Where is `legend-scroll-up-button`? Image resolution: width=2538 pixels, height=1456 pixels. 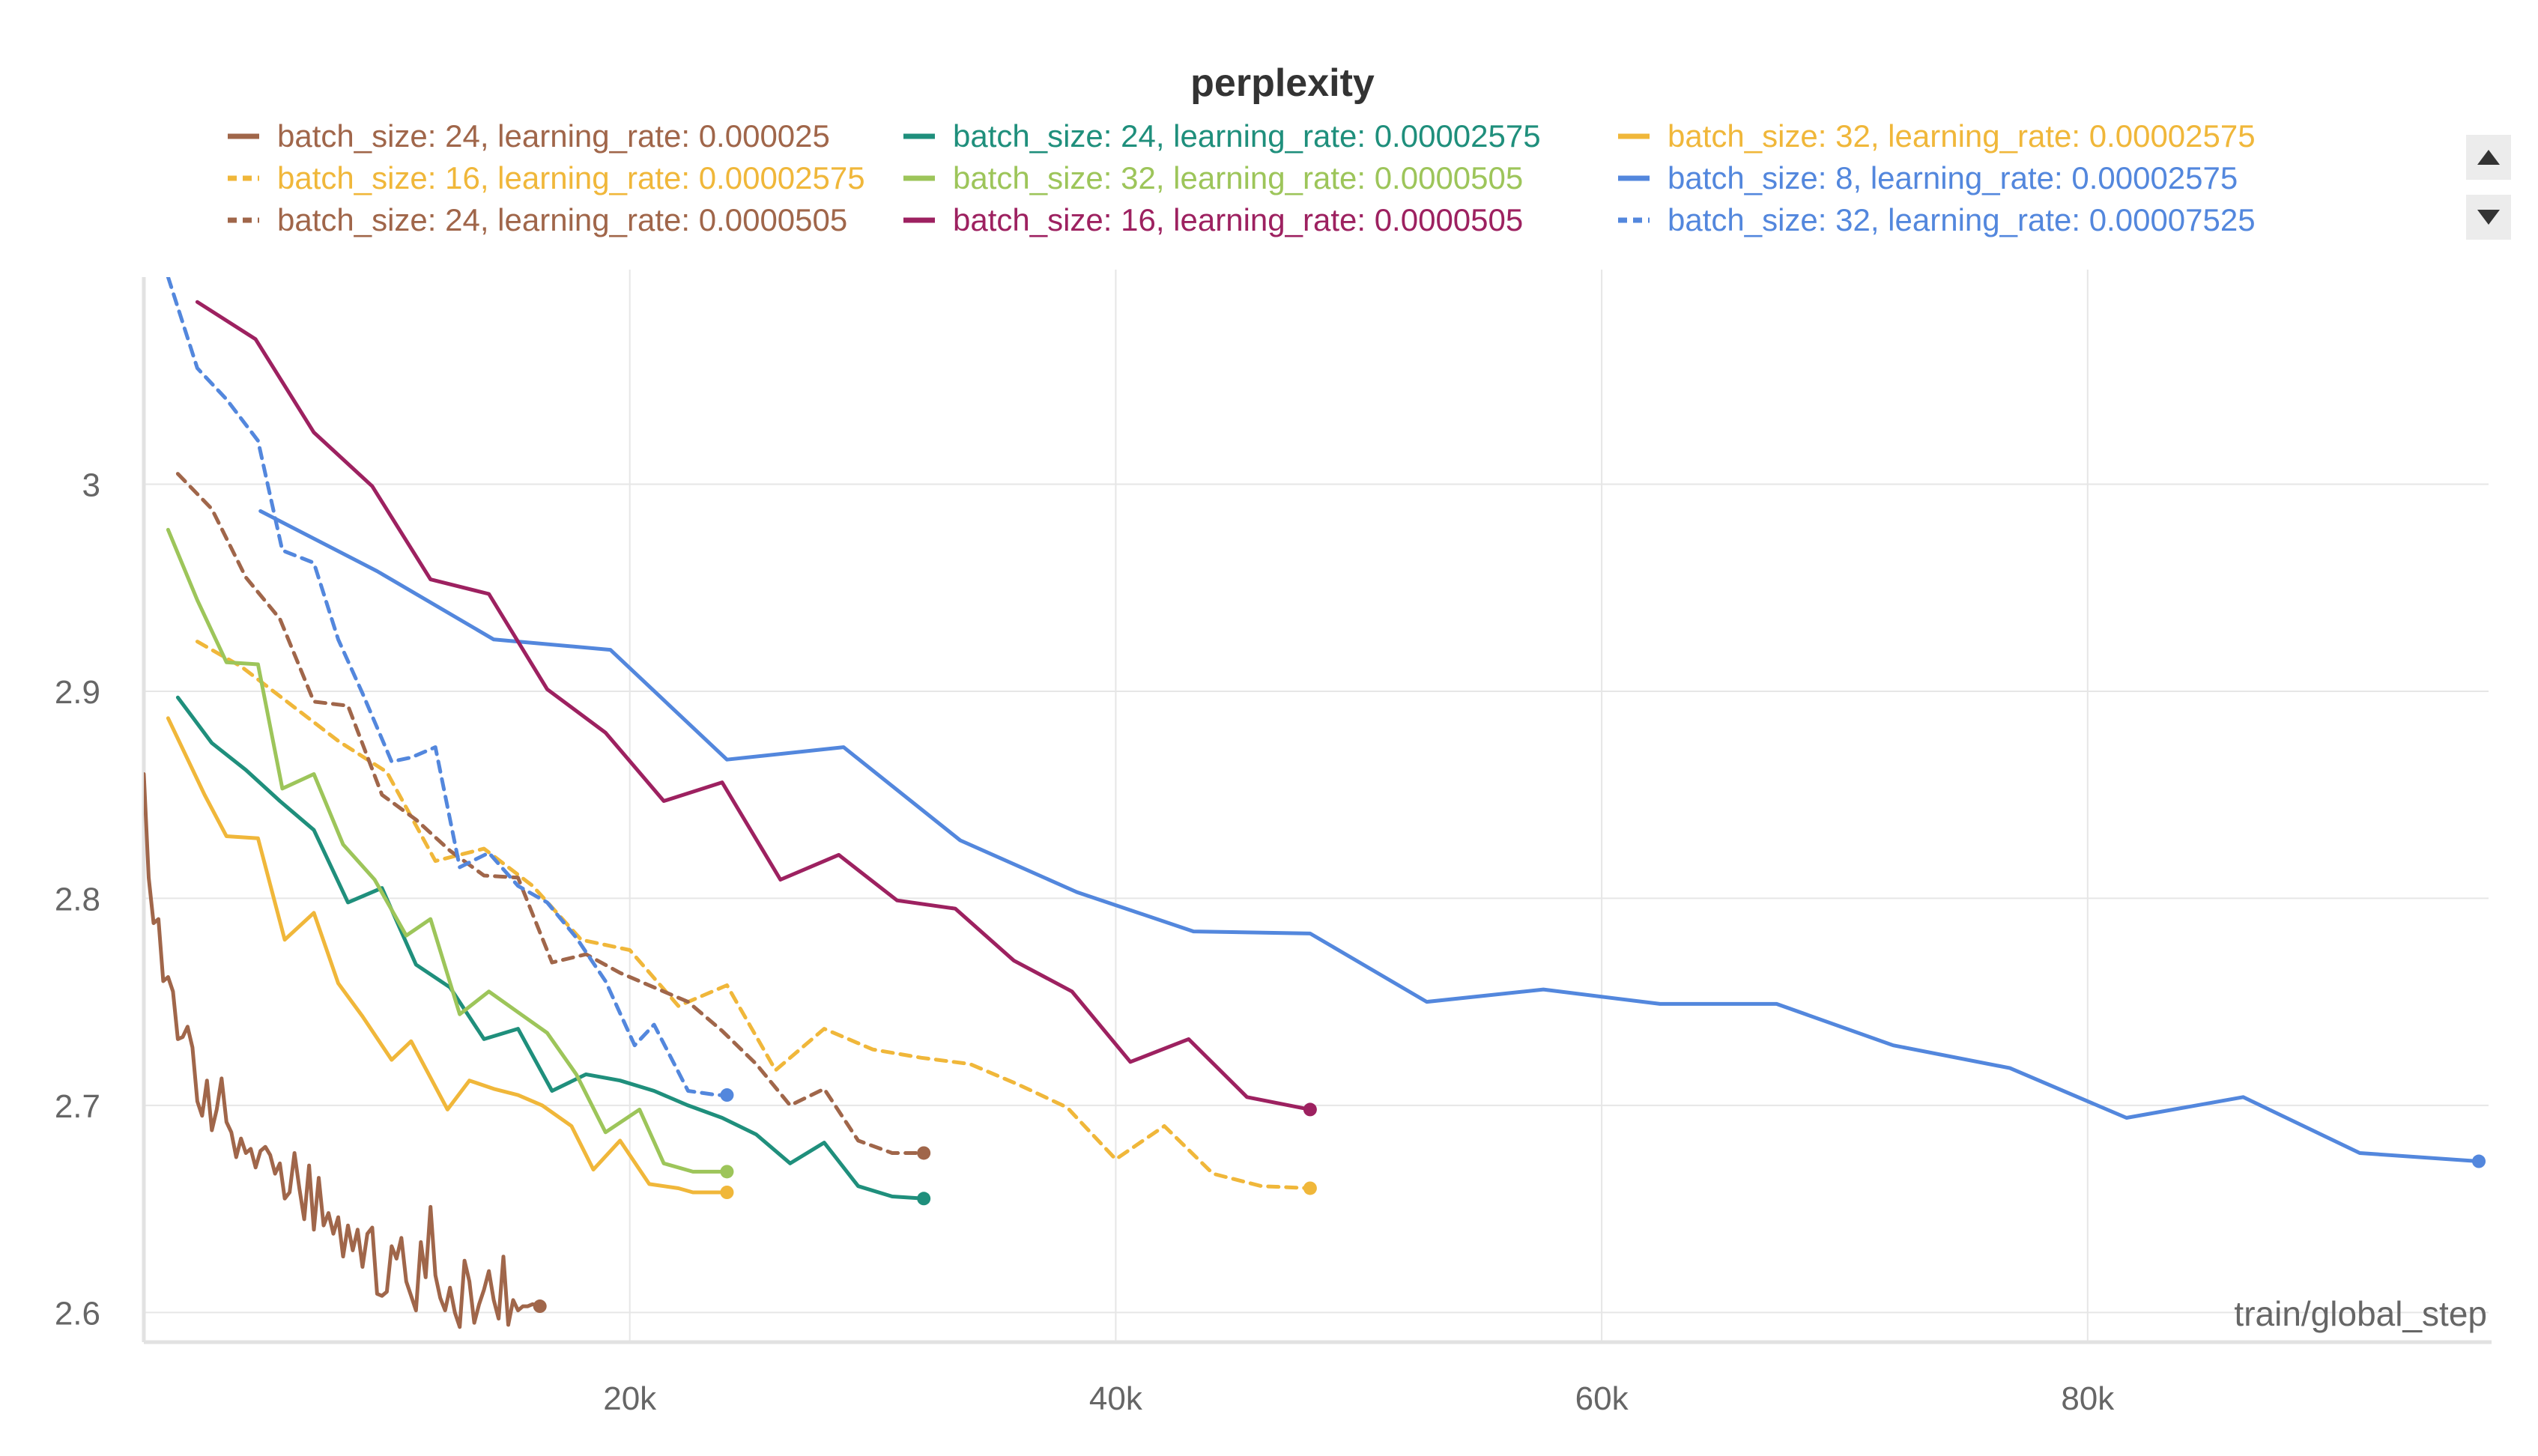
legend-scroll-up-button is located at coordinates (2488, 157).